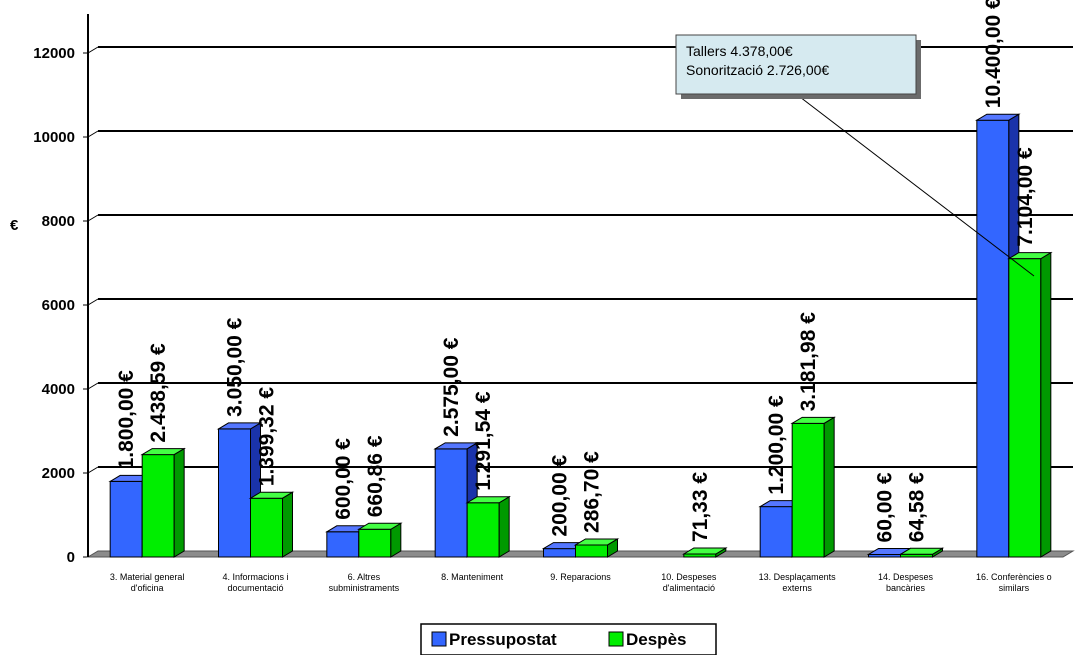  What do you see at coordinates (147, 582) in the screenshot?
I see `x-tick-label: 3. Material general d'oficina` at bounding box center [147, 582].